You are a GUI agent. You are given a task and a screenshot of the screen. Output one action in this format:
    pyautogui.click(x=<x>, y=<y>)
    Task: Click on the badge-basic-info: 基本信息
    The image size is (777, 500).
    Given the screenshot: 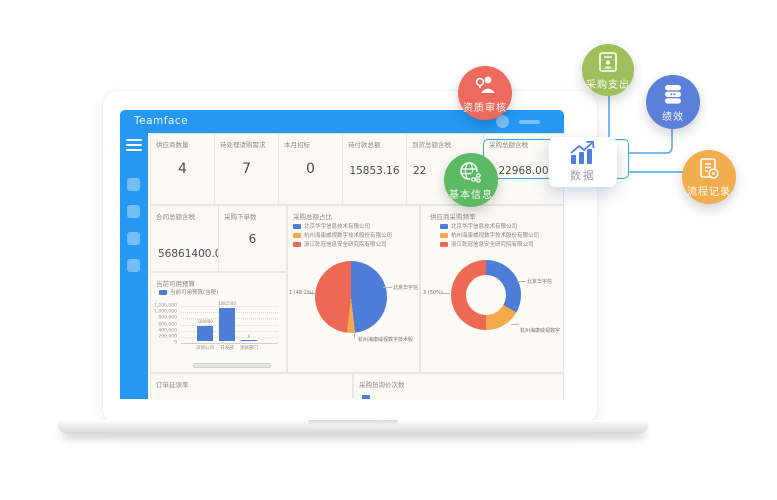 What is the action you would take?
    pyautogui.click(x=471, y=180)
    